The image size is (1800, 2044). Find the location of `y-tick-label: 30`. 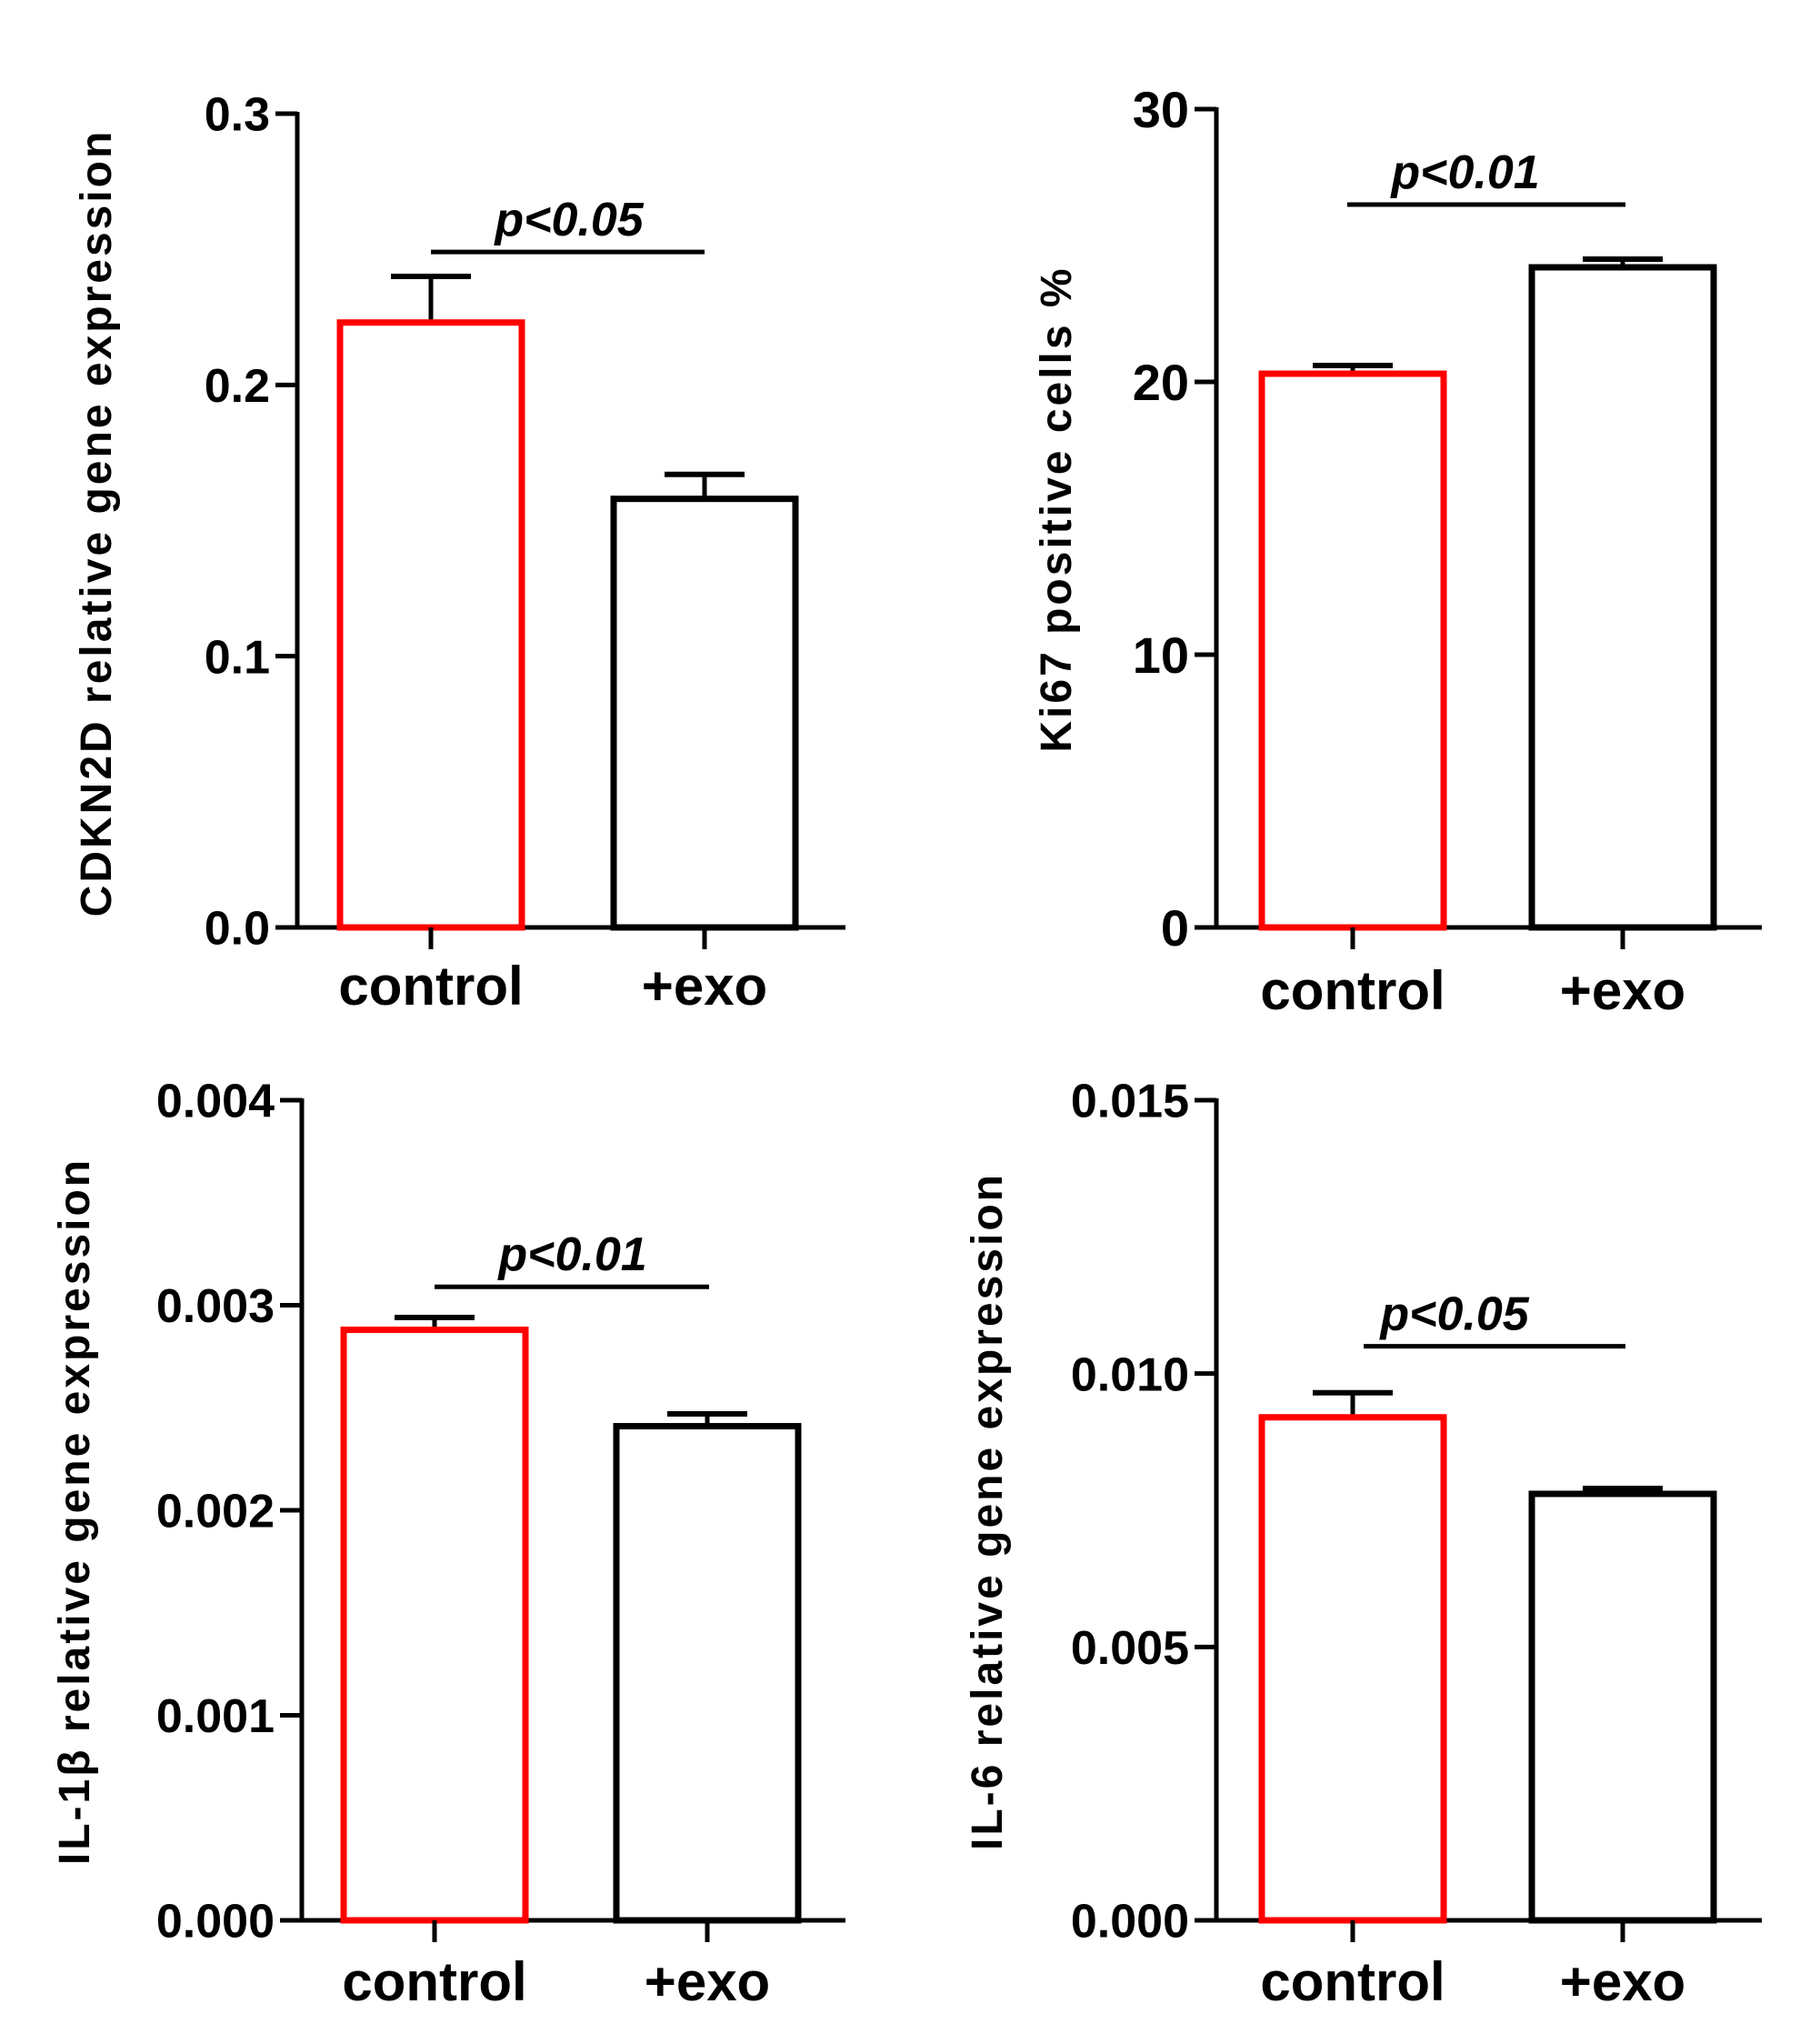

y-tick-label: 30 is located at coordinates (1161, 109).